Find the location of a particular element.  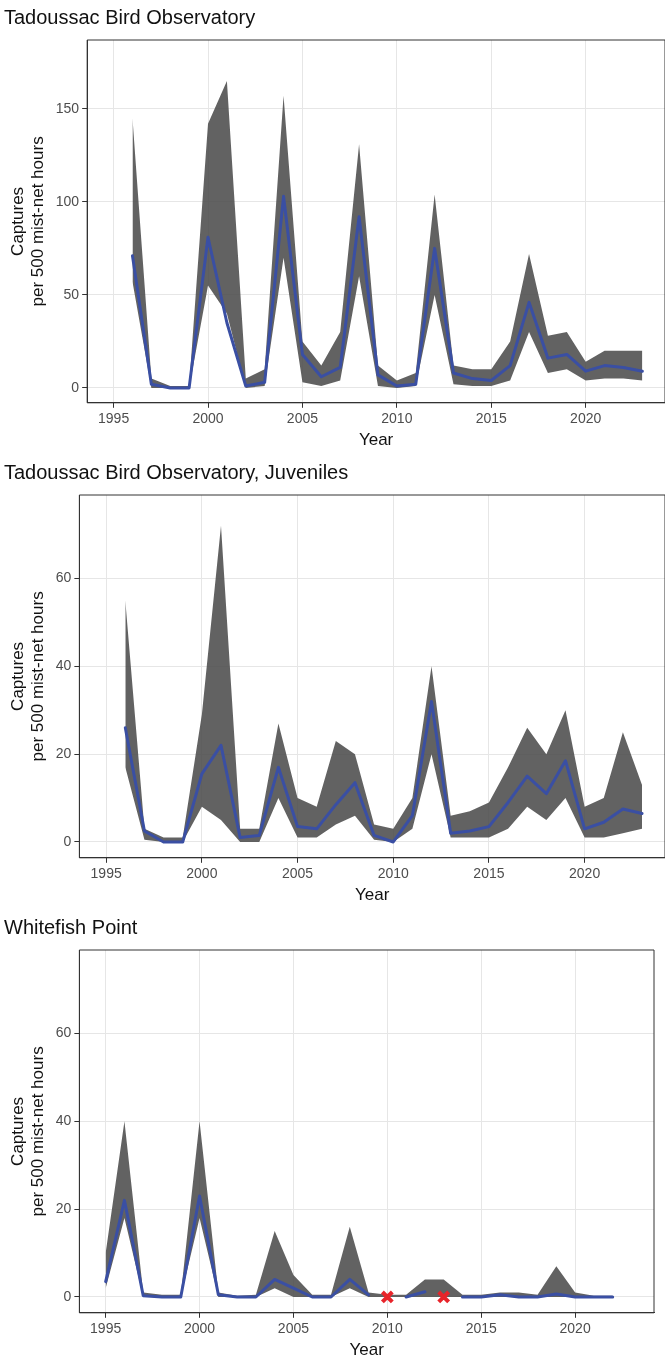

y-tick-label: 100 is located at coordinates (67, 200).